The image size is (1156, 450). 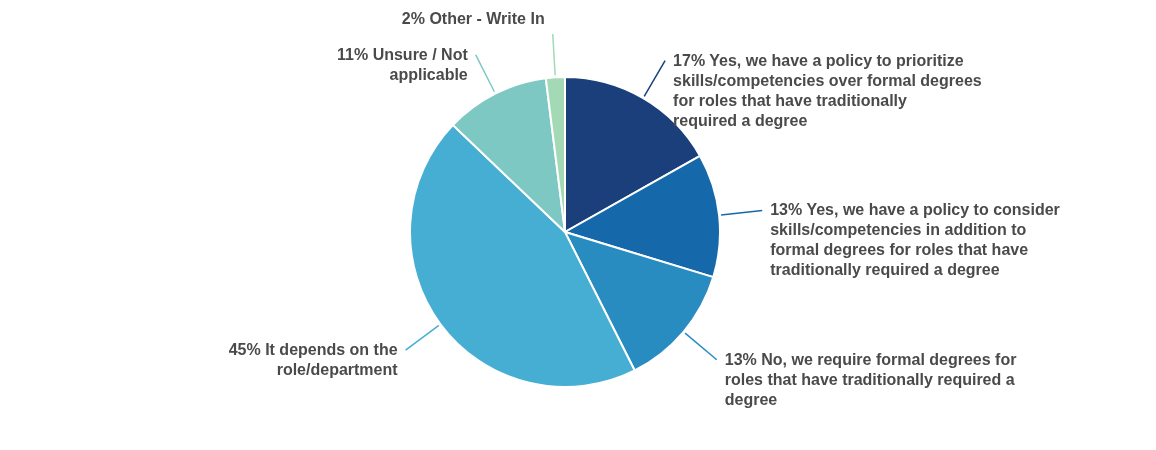 I want to click on slice-label: 13% No, we require formal degrees for roles that have traditionally required a degree, so click(x=870, y=379).